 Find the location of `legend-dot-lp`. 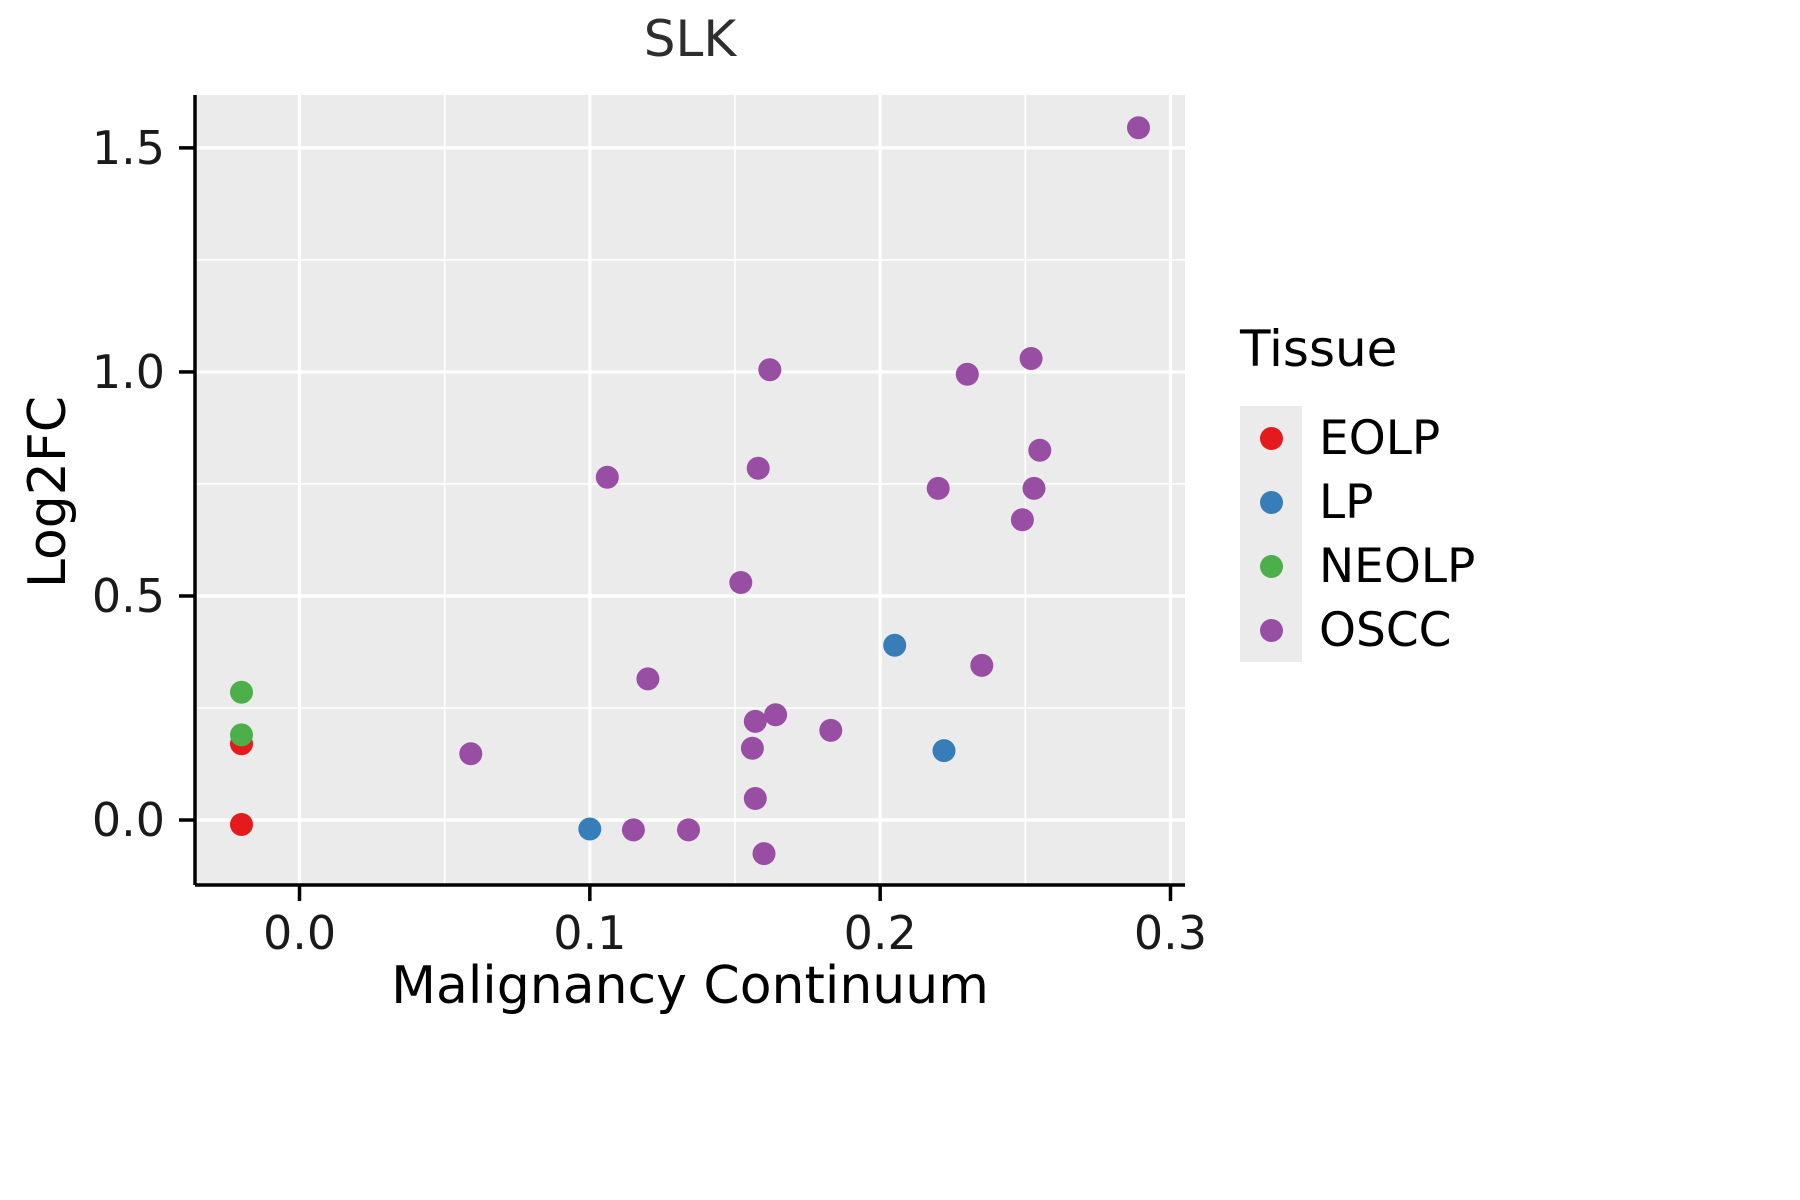

legend-dot-lp is located at coordinates (1271, 502).